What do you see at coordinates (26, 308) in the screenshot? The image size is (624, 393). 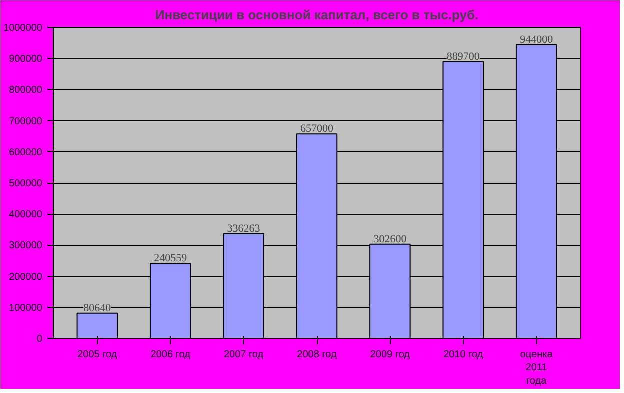 I see `y-tick-label: 100000` at bounding box center [26, 308].